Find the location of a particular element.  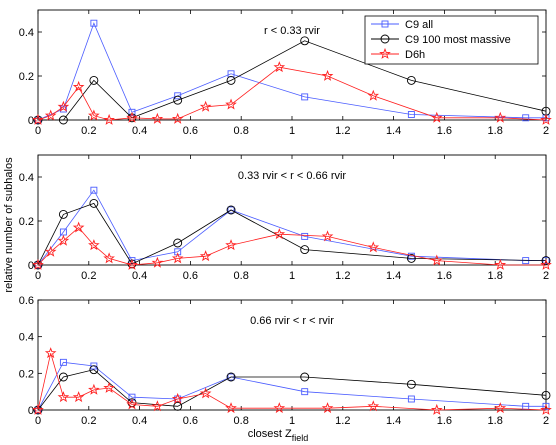

legend: C9 all C9 100 most massive D6h is located at coordinates (451, 40).